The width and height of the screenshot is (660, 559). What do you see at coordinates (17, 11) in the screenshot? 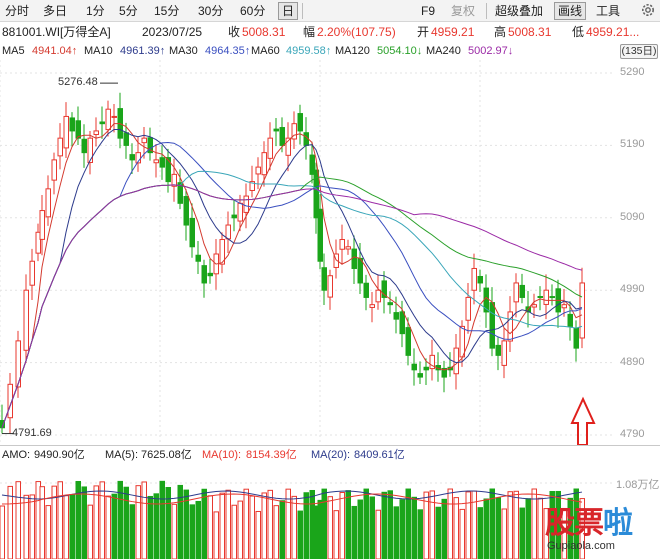
I see `tab-intraday: 分时` at bounding box center [17, 11].